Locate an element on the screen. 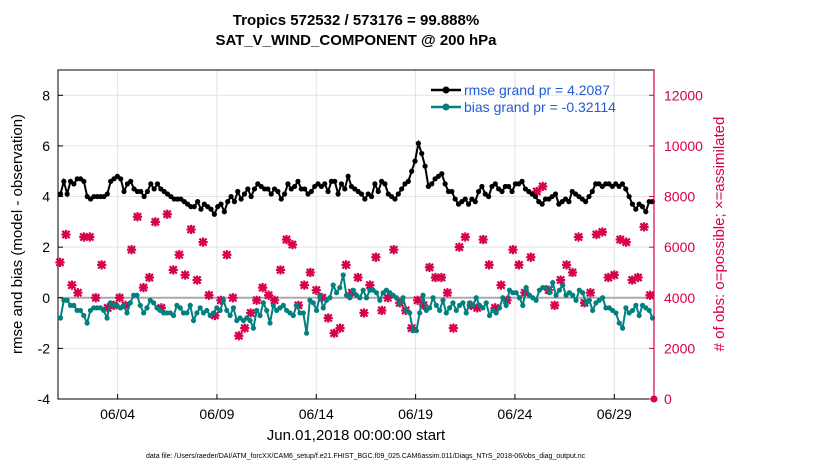 The height and width of the screenshot is (470, 830). x-tick-label-4: 06/24 is located at coordinates (514, 414).